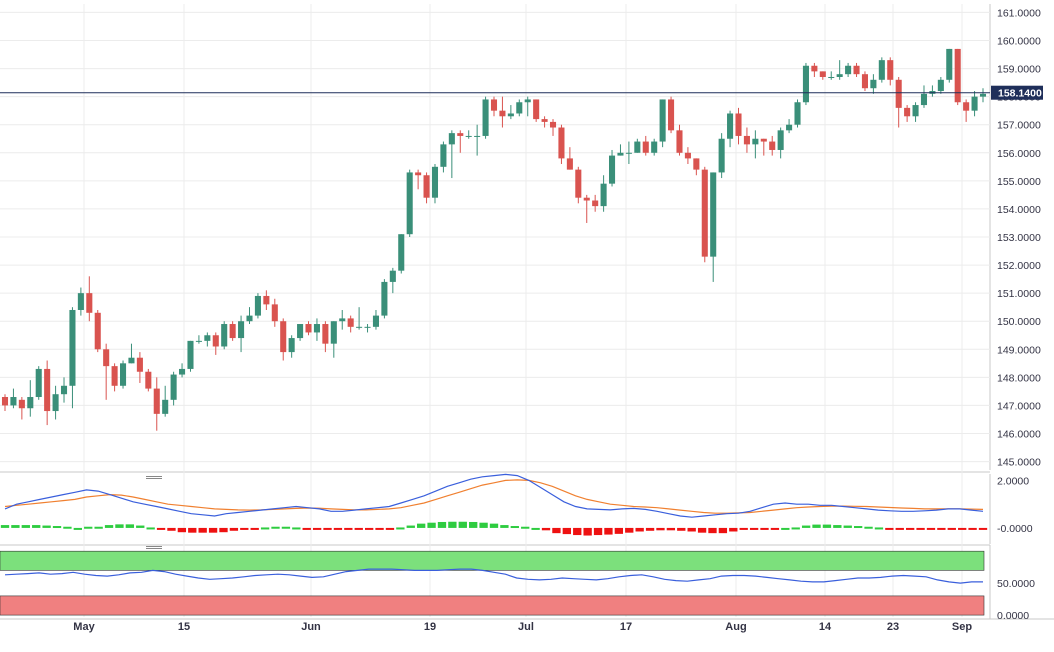  Describe the element at coordinates (1013, 616) in the screenshot. I see `rsi-y-tick-label: 0.0000` at that location.